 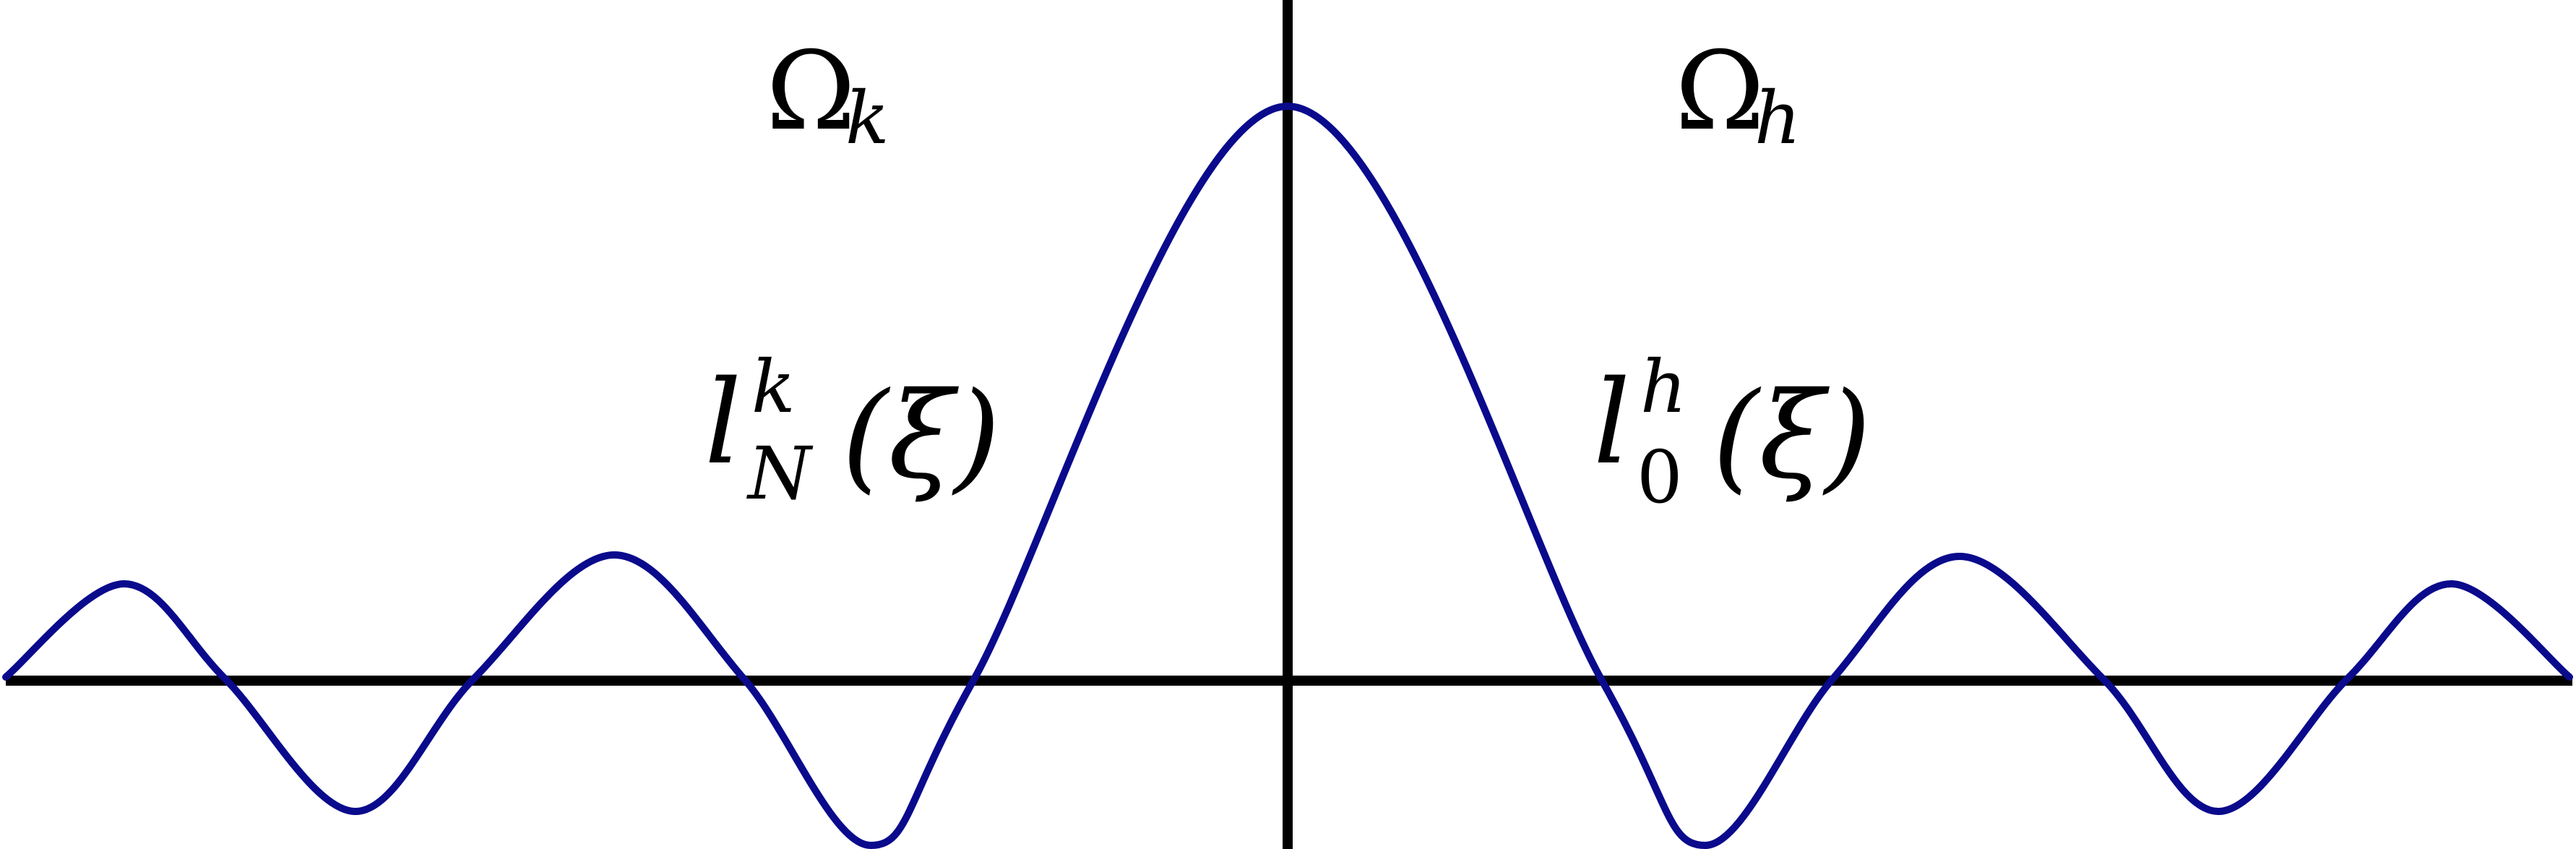 What do you see at coordinates (921, 435) in the screenshot?
I see `left-basis-argument: (ξ)` at bounding box center [921, 435].